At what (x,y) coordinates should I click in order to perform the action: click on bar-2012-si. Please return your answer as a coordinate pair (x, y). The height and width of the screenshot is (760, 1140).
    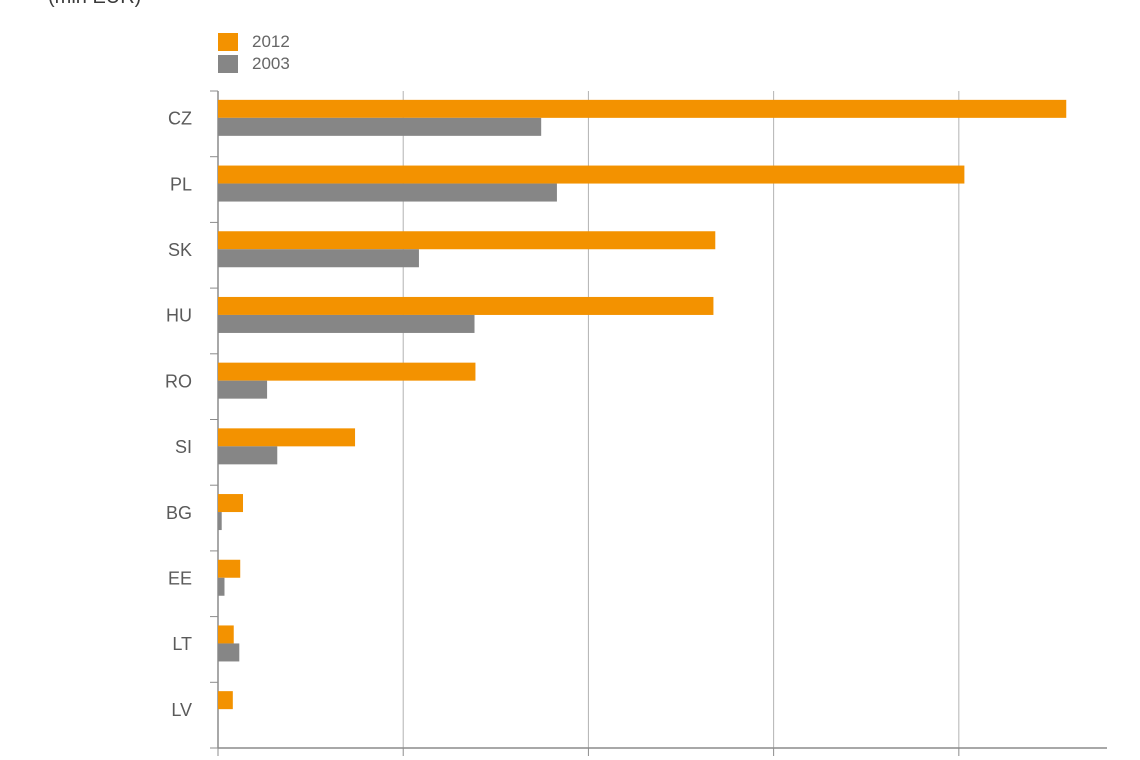
    Looking at the image, I should click on (287, 437).